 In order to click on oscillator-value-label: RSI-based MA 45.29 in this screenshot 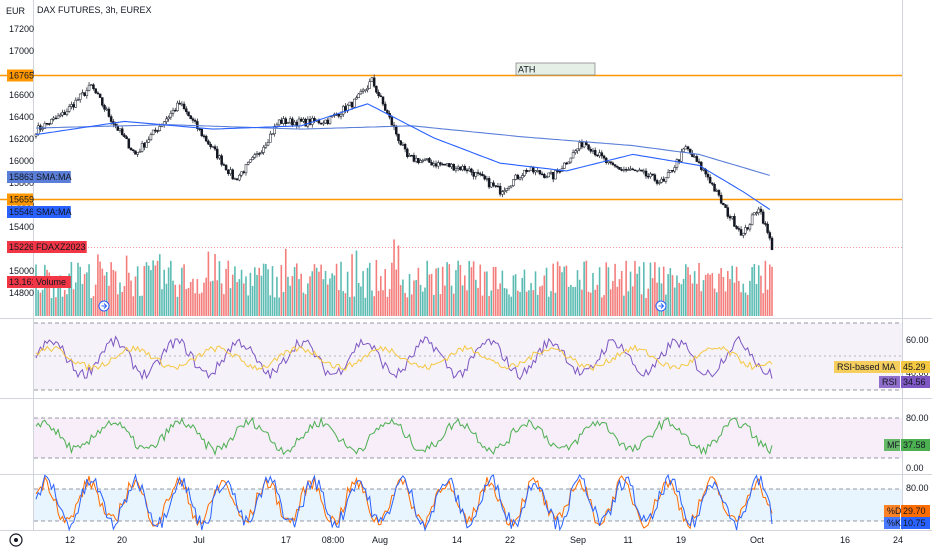, I will do `click(882, 367)`.